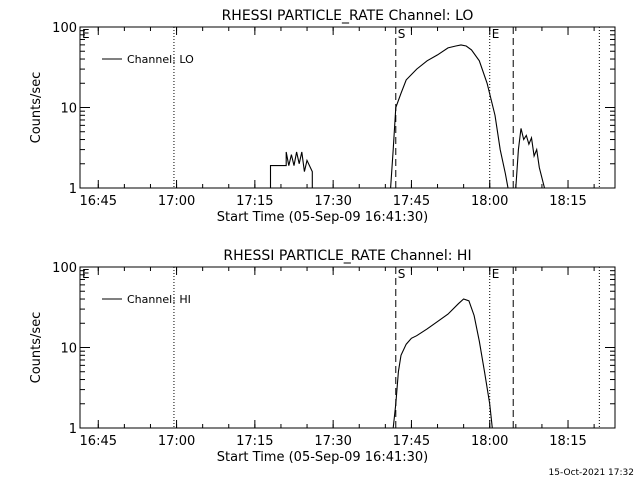  Describe the element at coordinates (591, 473) in the screenshot. I see `footer-timestamp: 15-Oct-2021 17:32` at that location.